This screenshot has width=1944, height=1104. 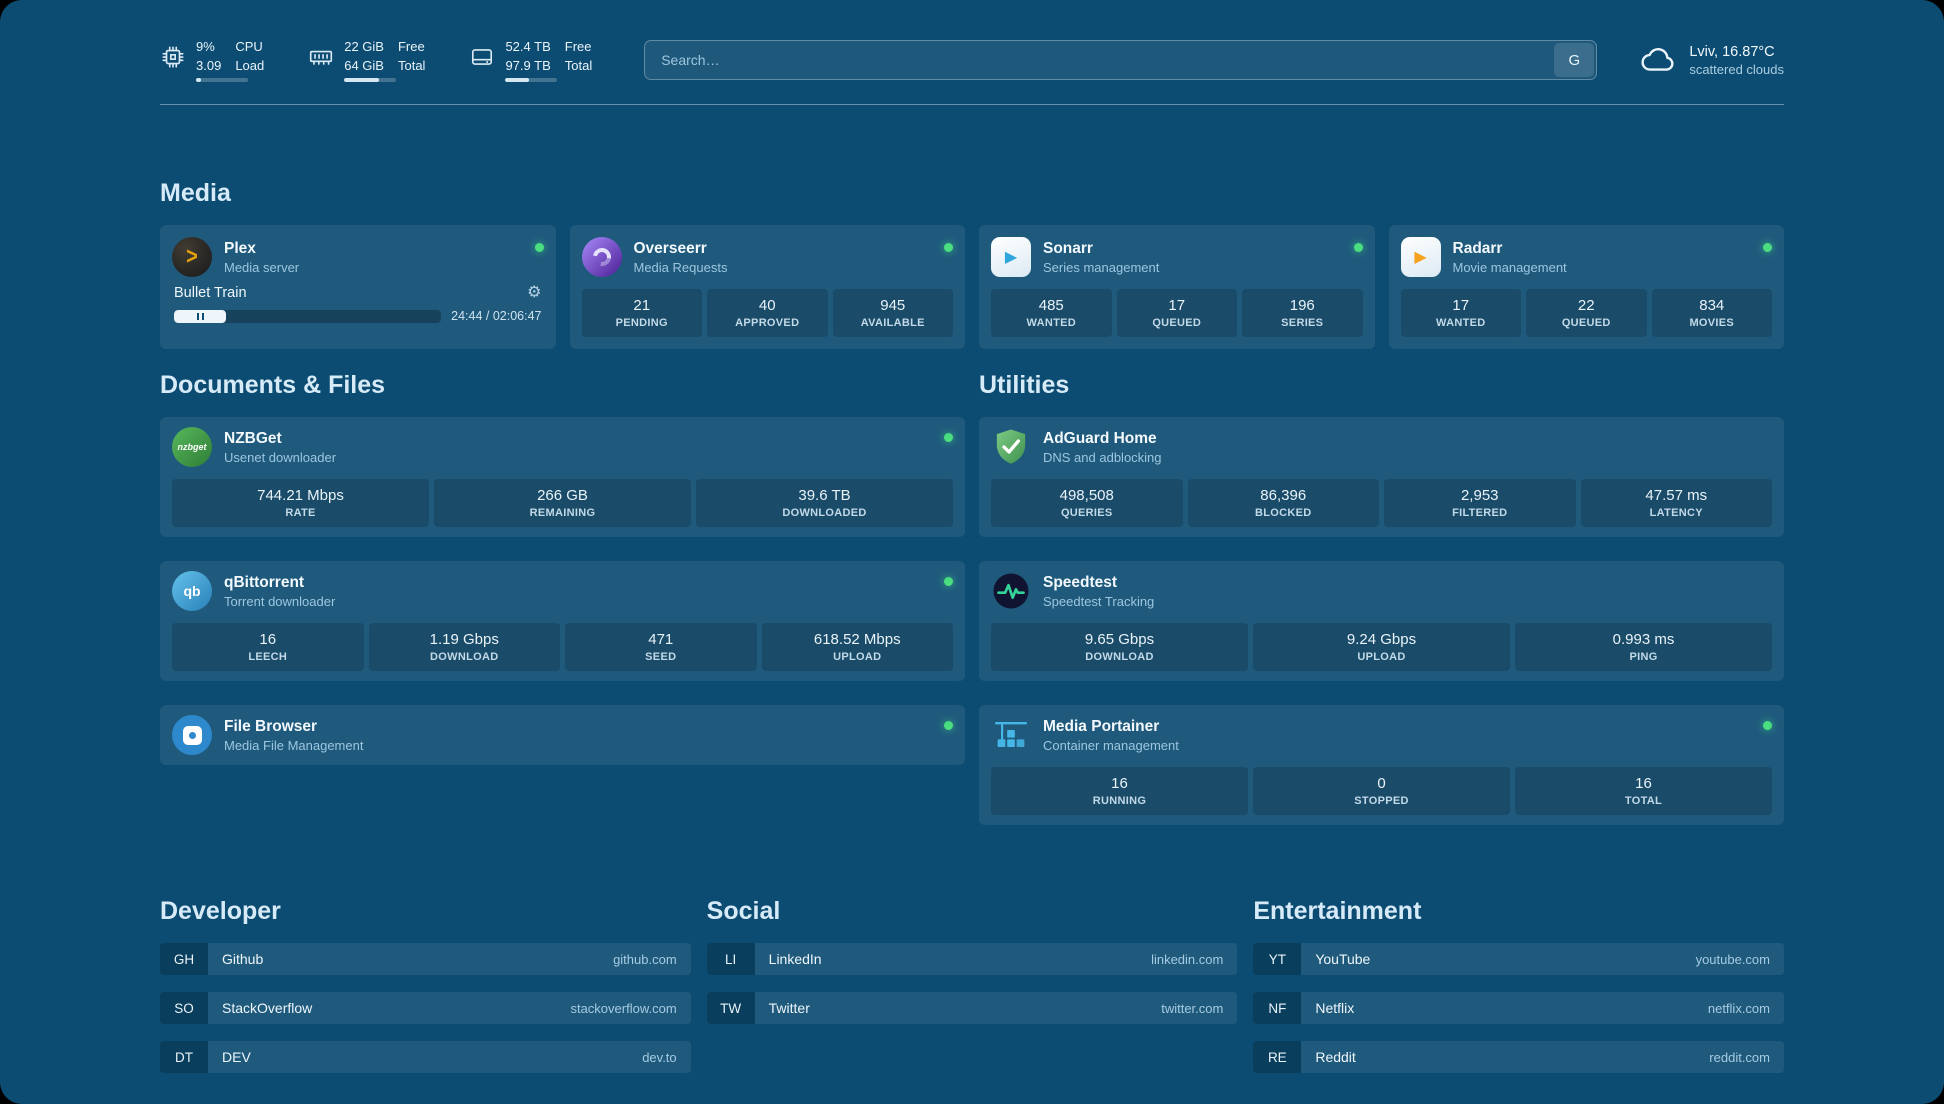 I want to click on stat-leech: 16 LEECH, so click(x=268, y=647).